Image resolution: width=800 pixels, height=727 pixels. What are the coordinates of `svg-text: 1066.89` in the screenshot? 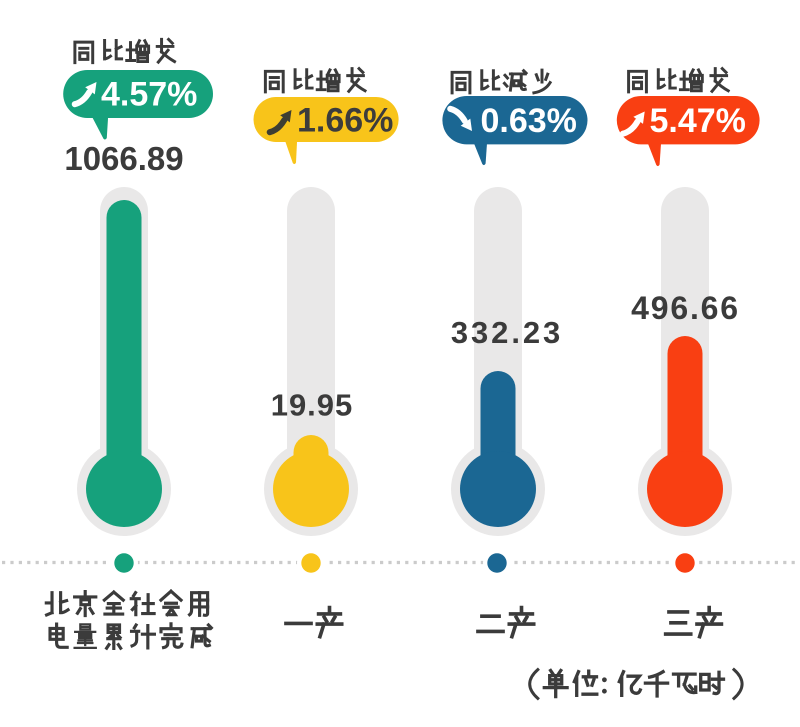 It's located at (123, 158).